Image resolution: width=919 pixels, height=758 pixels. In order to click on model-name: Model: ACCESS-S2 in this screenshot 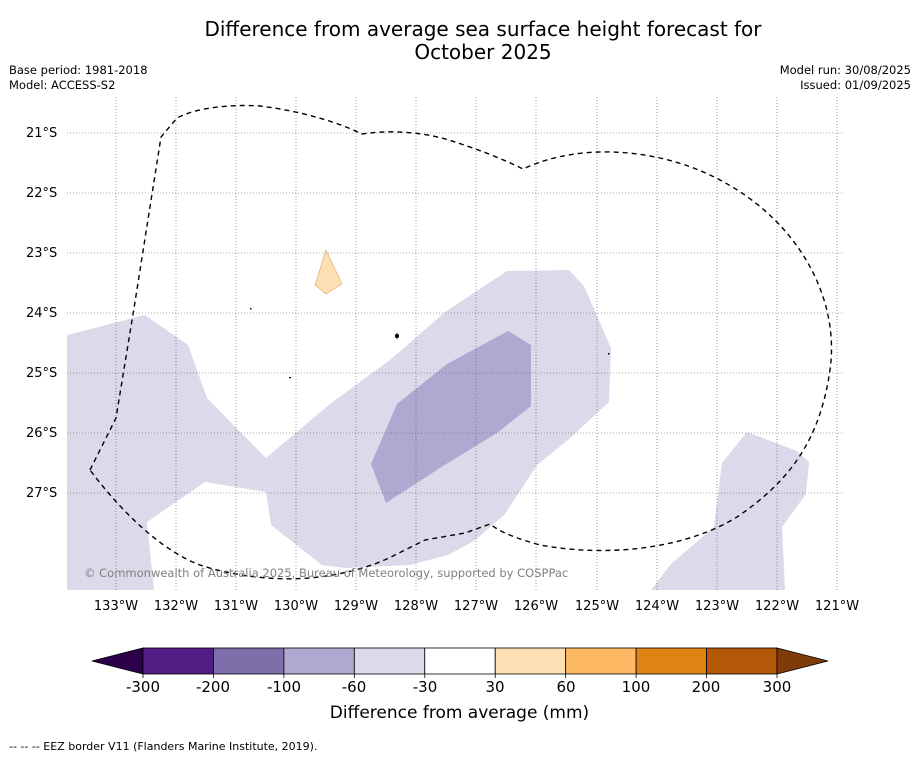, I will do `click(62, 85)`.